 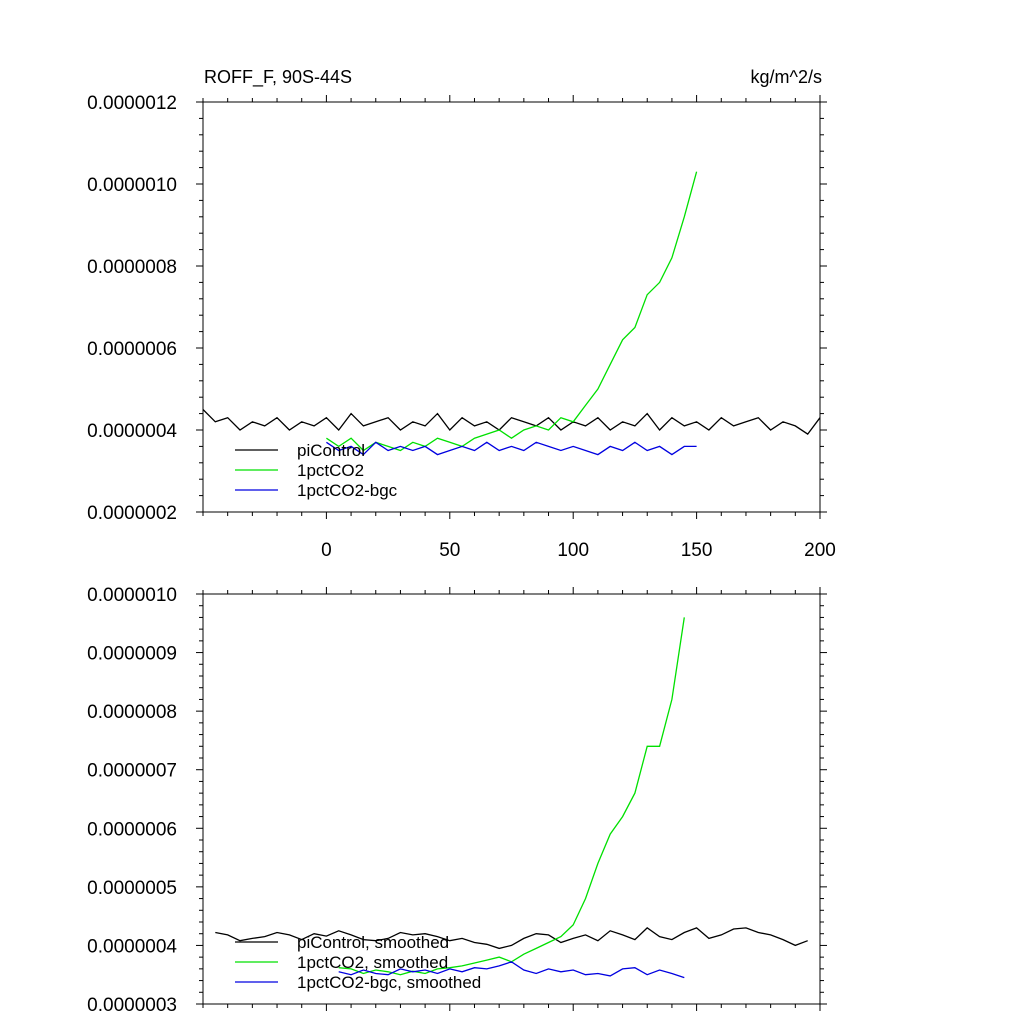 I want to click on chart-title-left: ROFF_F, 90S-44S, so click(x=278, y=77).